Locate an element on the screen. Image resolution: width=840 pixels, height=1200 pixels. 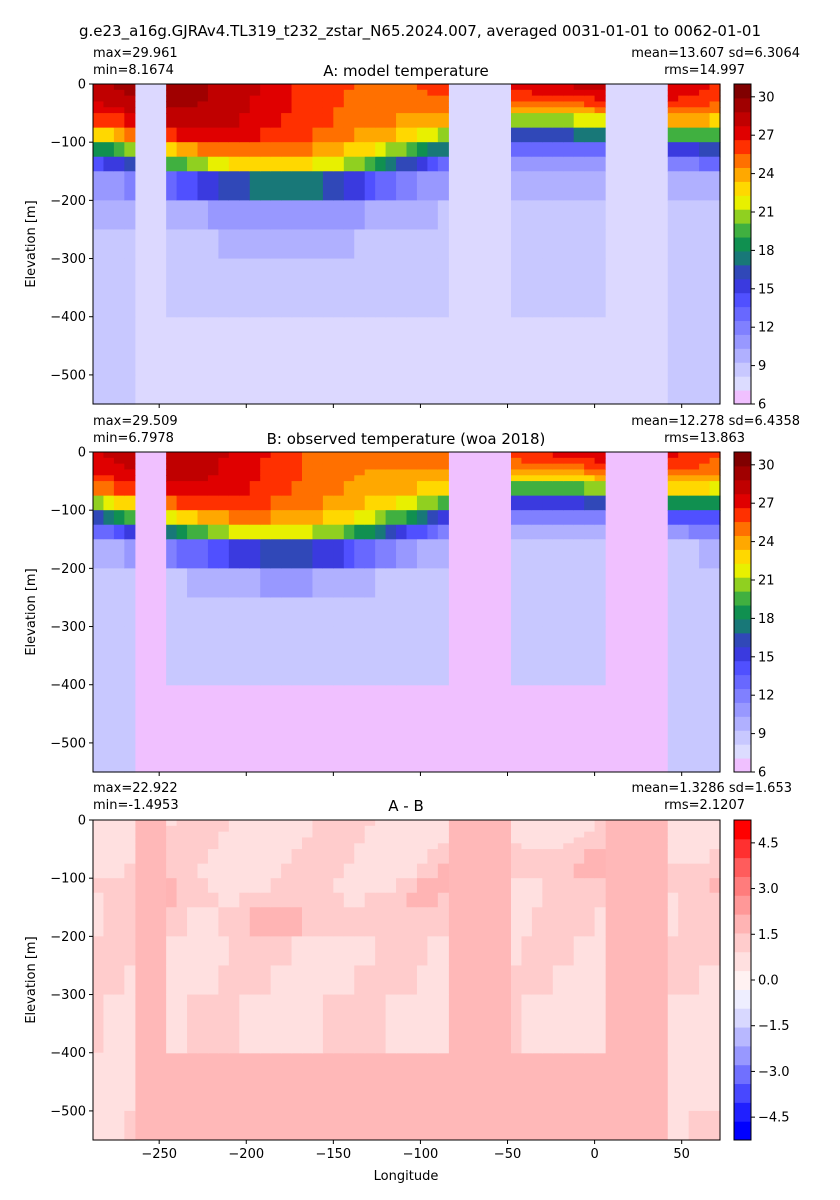
y-tick-label: −500 is located at coordinates (68, 1111).